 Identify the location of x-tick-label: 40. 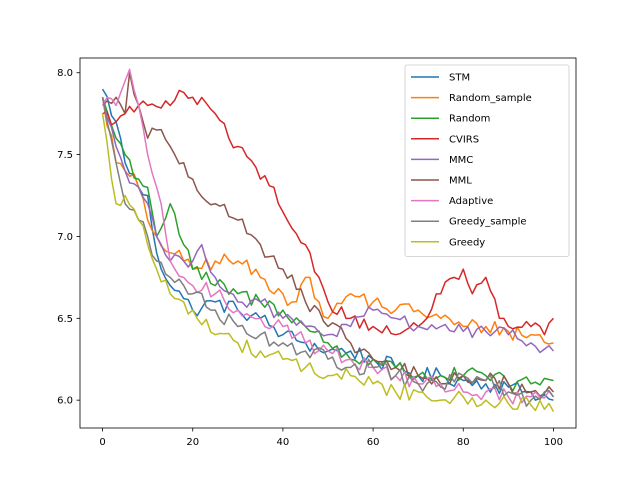
(283, 442).